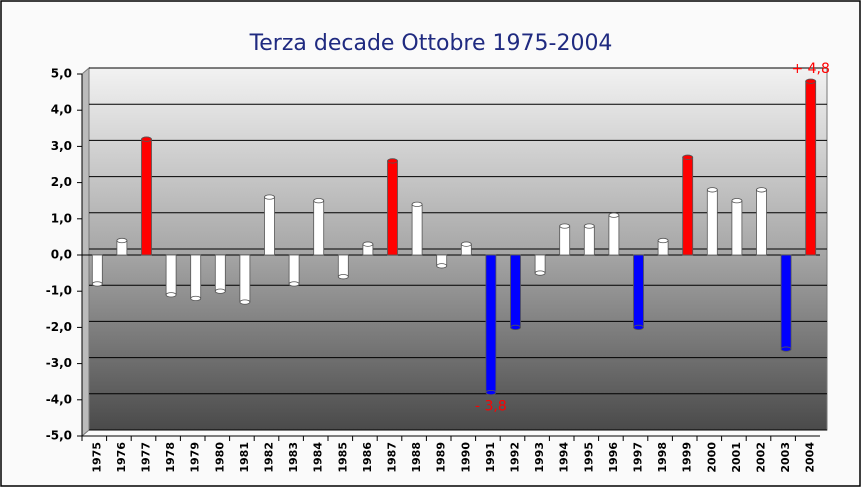  Describe the element at coordinates (244, 457) in the screenshot. I see `x-tick-label: 1981` at that location.